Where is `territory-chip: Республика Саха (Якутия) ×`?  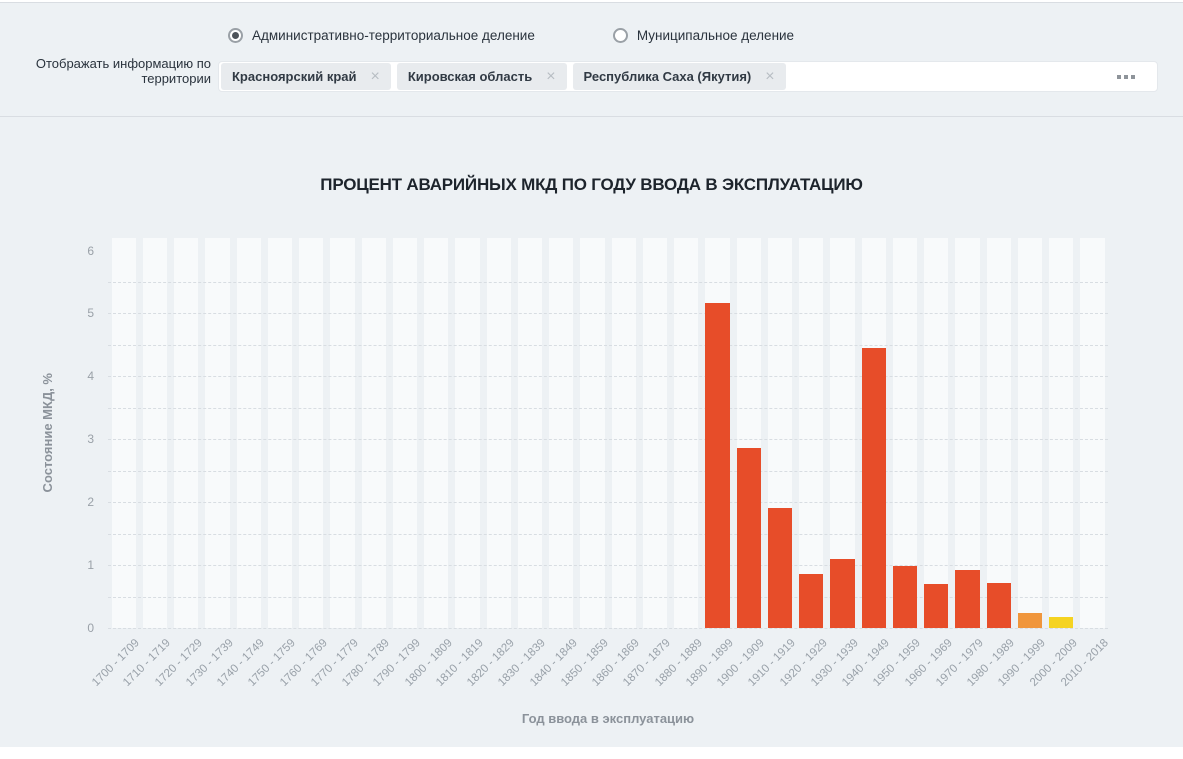 territory-chip: Республика Саха (Якутия) × is located at coordinates (679, 76).